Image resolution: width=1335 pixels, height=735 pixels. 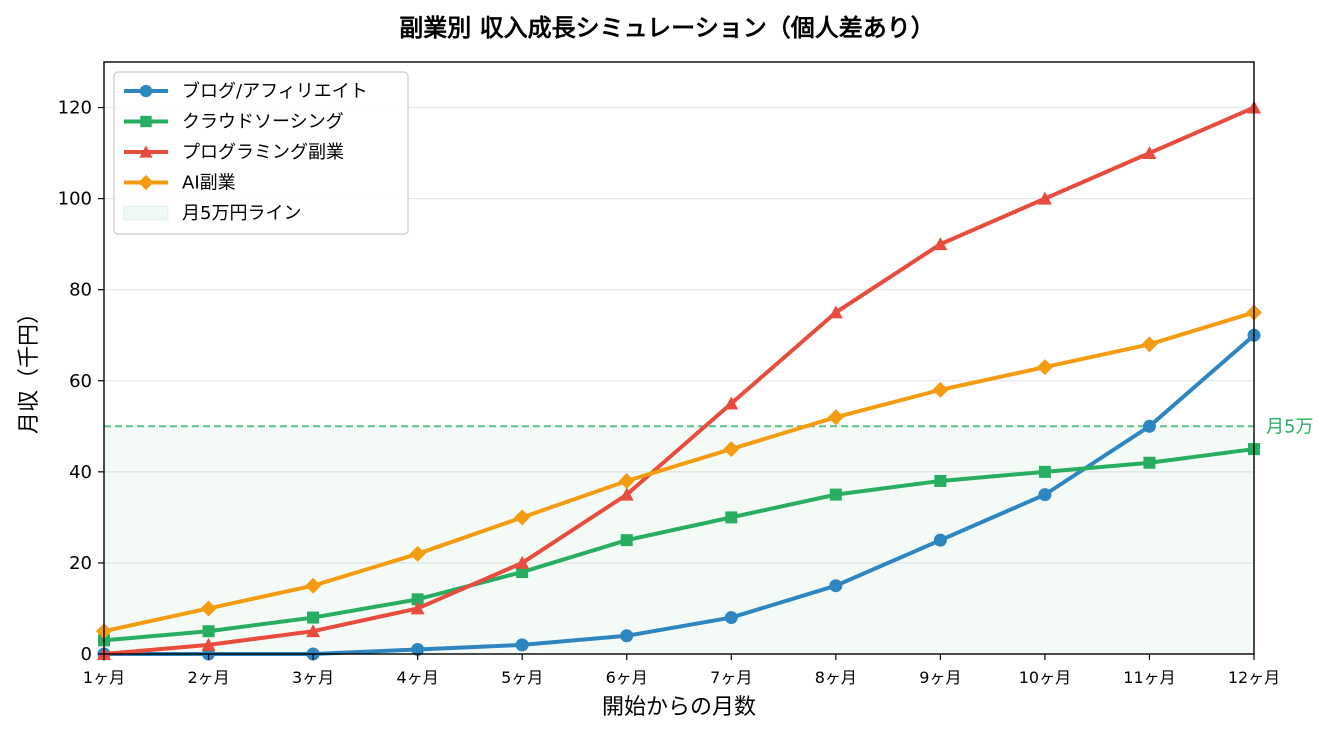 I want to click on x-tick-label: 10ヶ月, so click(x=1045, y=677).